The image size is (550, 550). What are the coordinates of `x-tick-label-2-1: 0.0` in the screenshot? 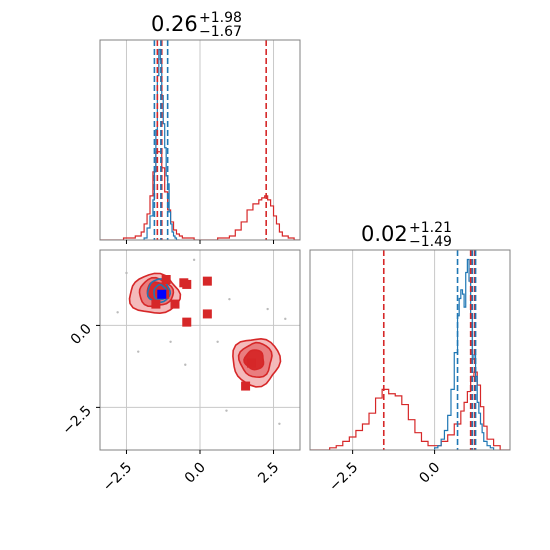 It's located at (429, 473).